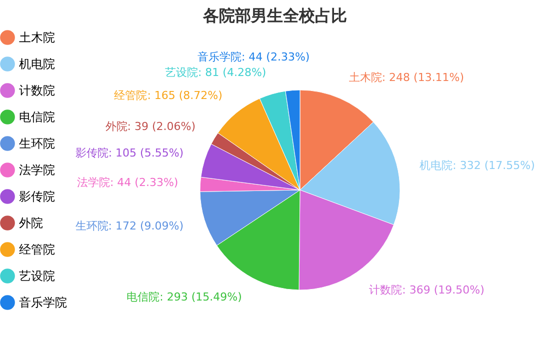  What do you see at coordinates (129, 153) in the screenshot?
I see `data-label: 影传院: 105 (5.55%)` at bounding box center [129, 153].